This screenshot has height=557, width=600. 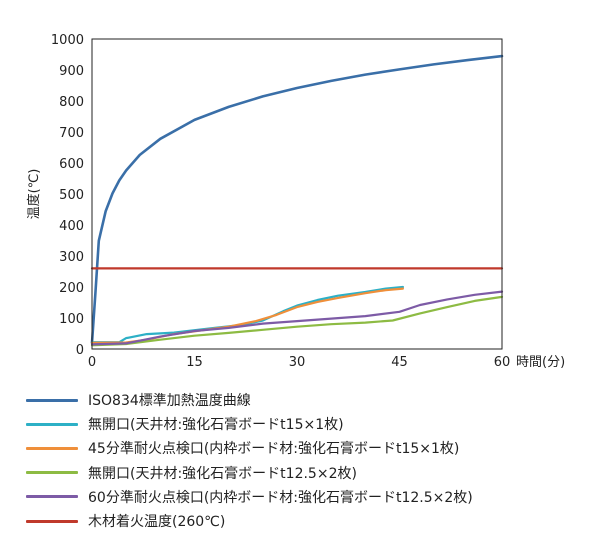 I want to click on x-axis-ticks: 0 15 30 45 60, so click(x=299, y=362).